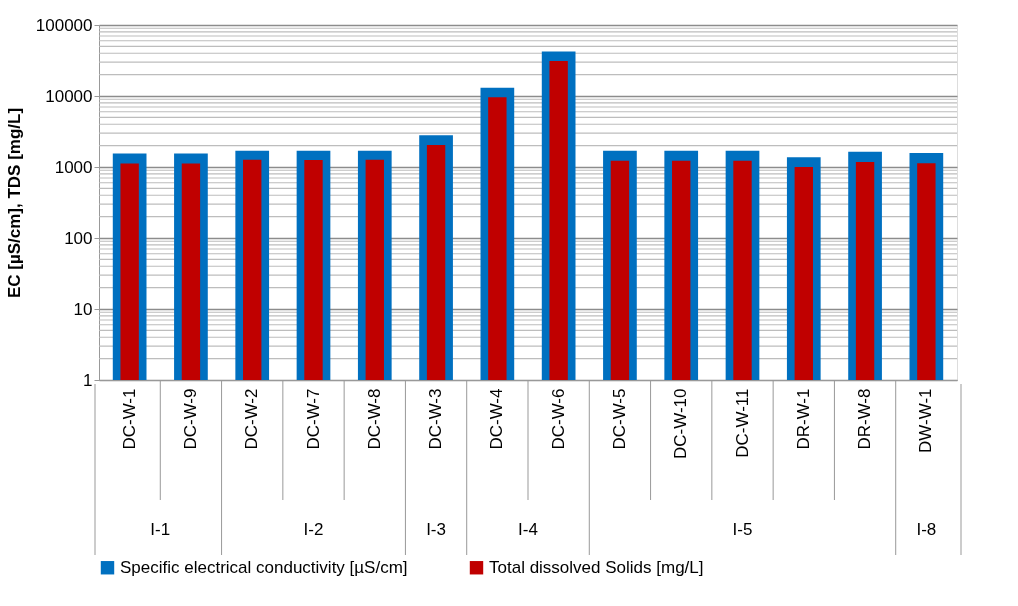 The image size is (1018, 606). What do you see at coordinates (64, 25) in the screenshot?
I see `y-tick-label: 100000` at bounding box center [64, 25].